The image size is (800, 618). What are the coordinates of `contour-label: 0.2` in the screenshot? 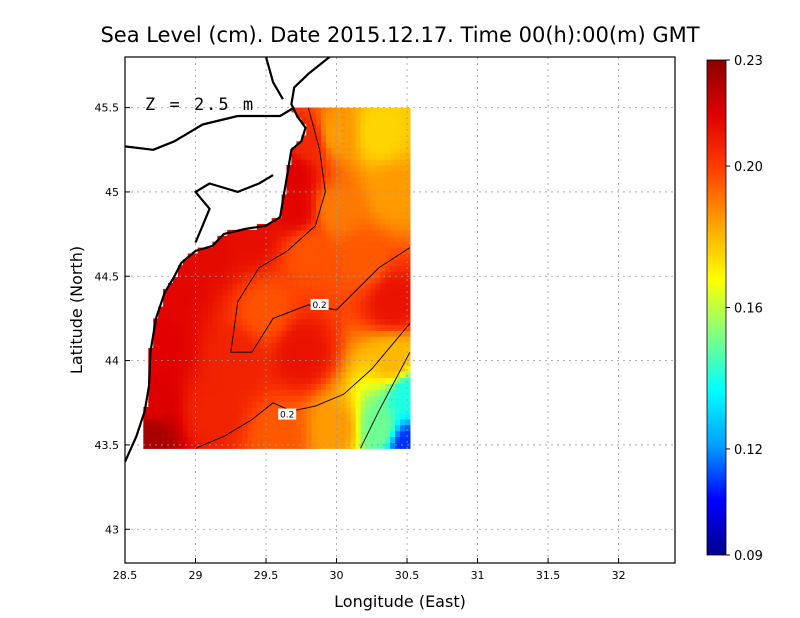 It's located at (287, 416).